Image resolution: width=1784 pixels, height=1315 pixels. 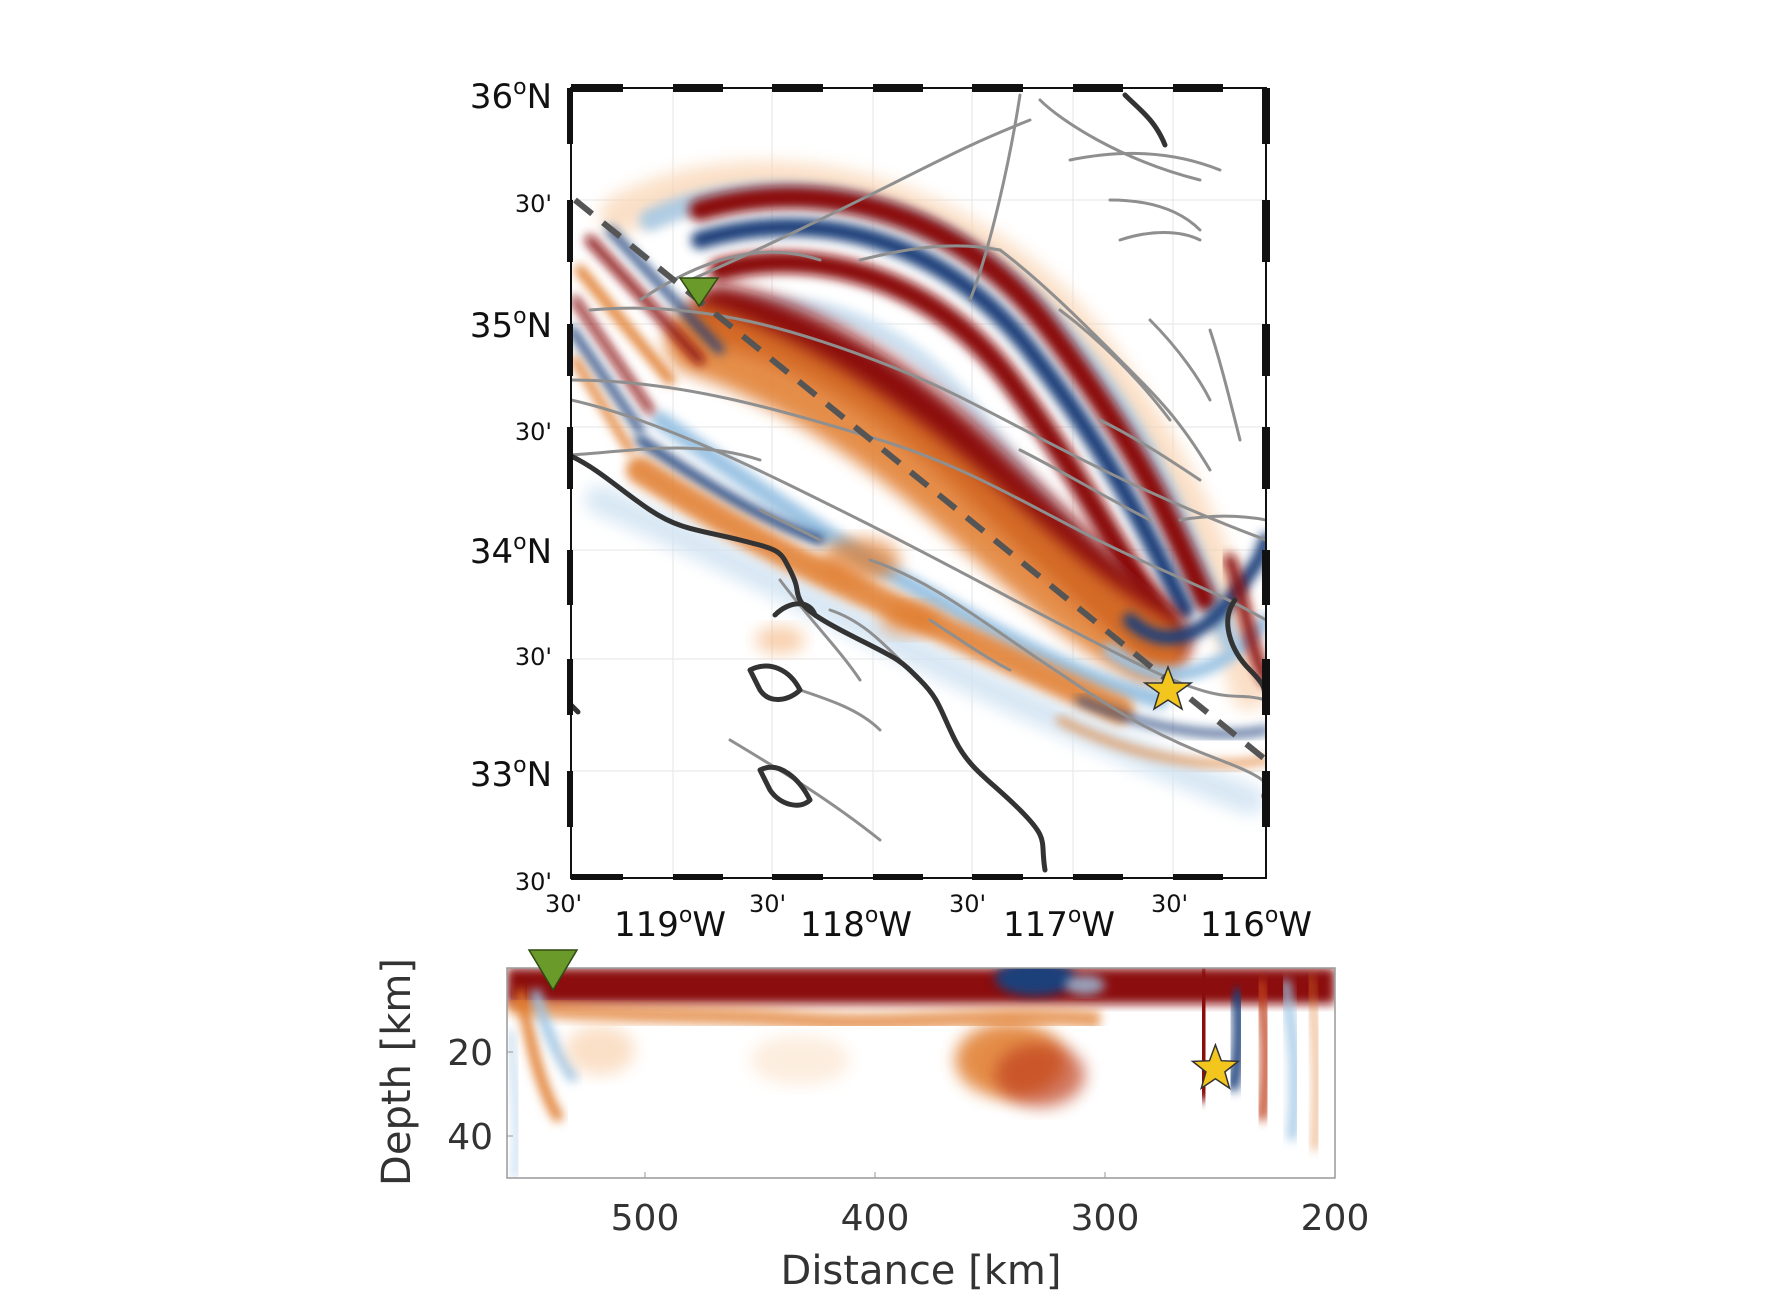 What do you see at coordinates (645, 1218) in the screenshot?
I see `section-x-tick-label: 500` at bounding box center [645, 1218].